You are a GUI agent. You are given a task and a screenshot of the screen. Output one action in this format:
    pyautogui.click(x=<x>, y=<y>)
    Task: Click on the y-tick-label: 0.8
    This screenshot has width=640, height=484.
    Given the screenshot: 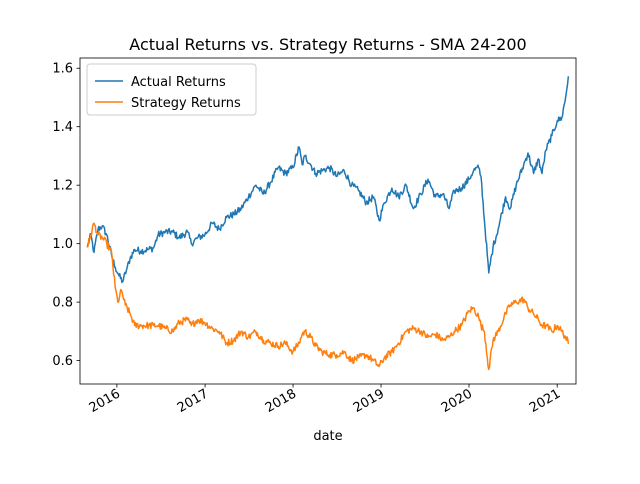 What is the action you would take?
    pyautogui.click(x=62, y=303)
    